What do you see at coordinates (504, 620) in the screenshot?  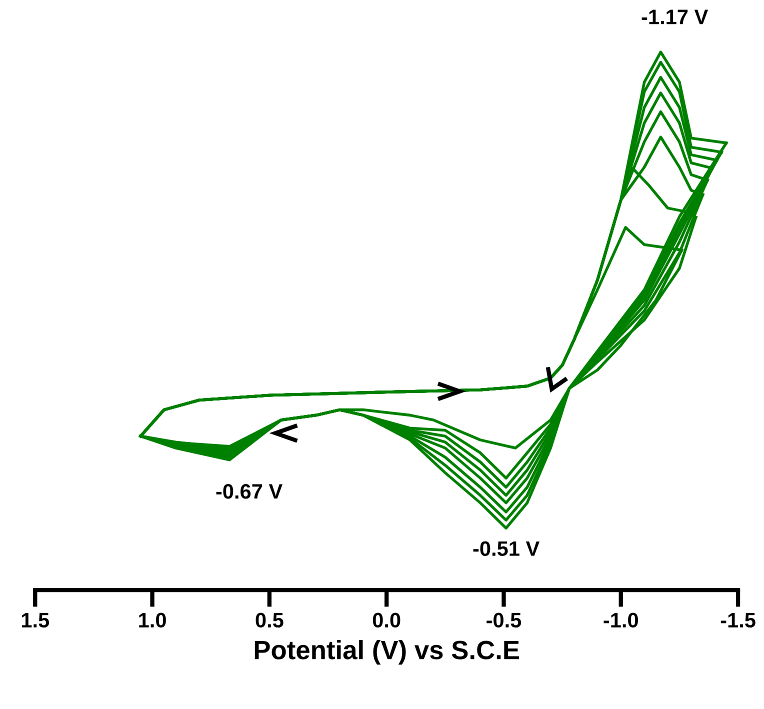 I see `x-tick-label: -0.5` at bounding box center [504, 620].